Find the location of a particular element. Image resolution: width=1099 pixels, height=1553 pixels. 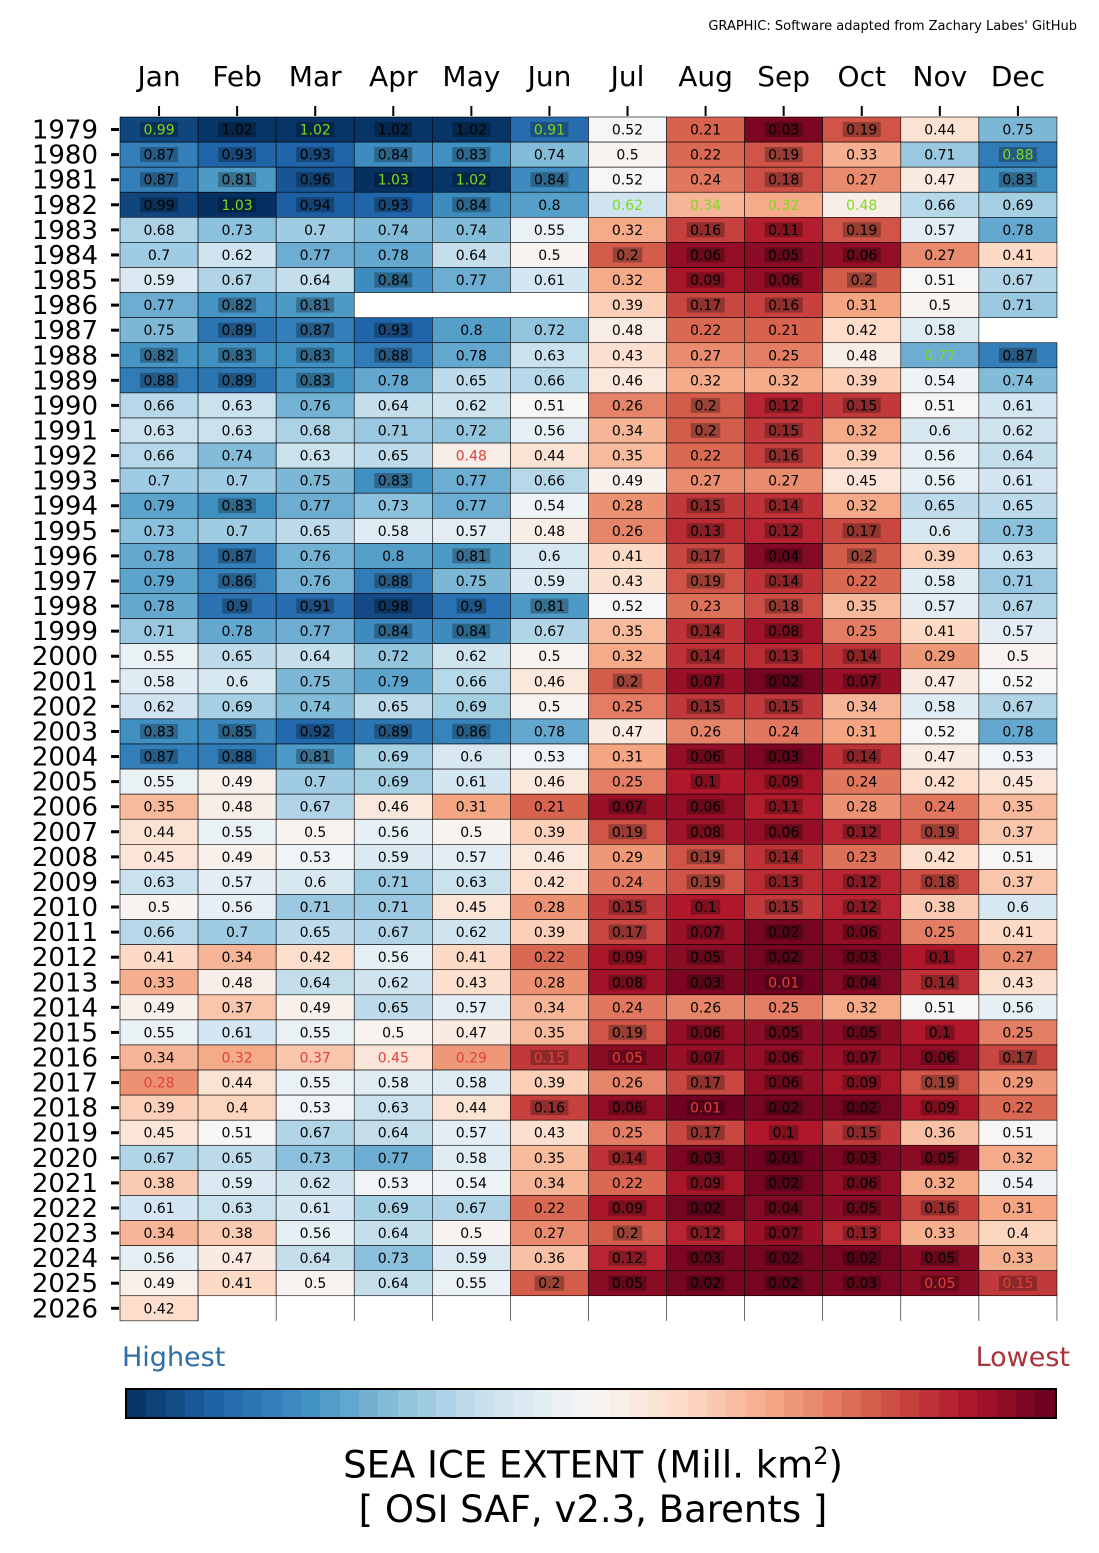

cell-value-label: 0.75 is located at coordinates (158, 331).